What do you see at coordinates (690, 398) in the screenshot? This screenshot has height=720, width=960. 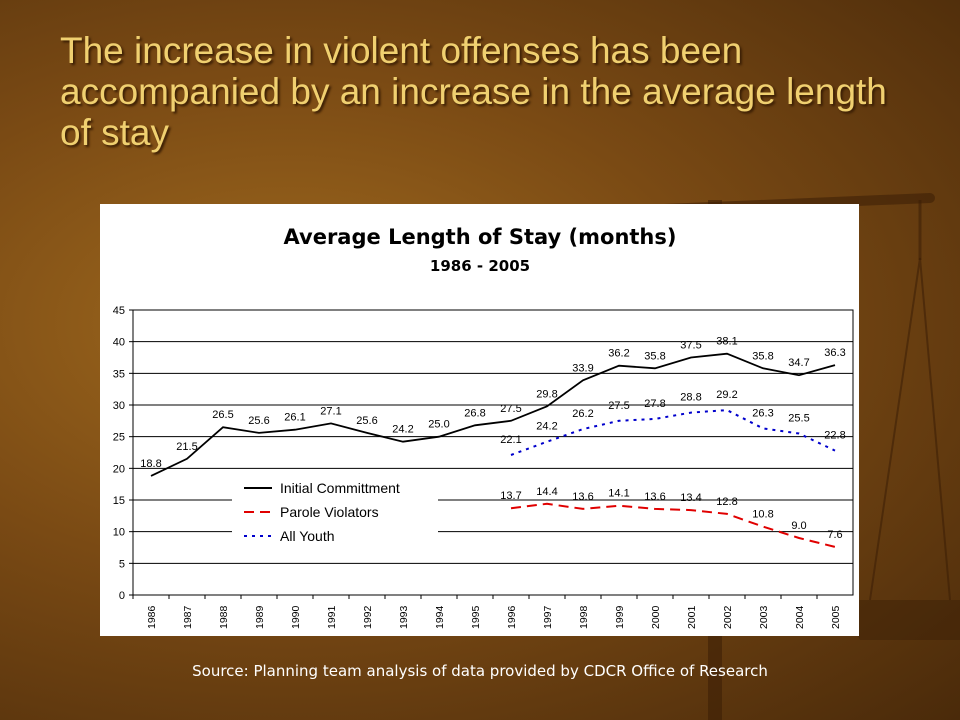 I see `data-label: 28.8` at bounding box center [690, 398].